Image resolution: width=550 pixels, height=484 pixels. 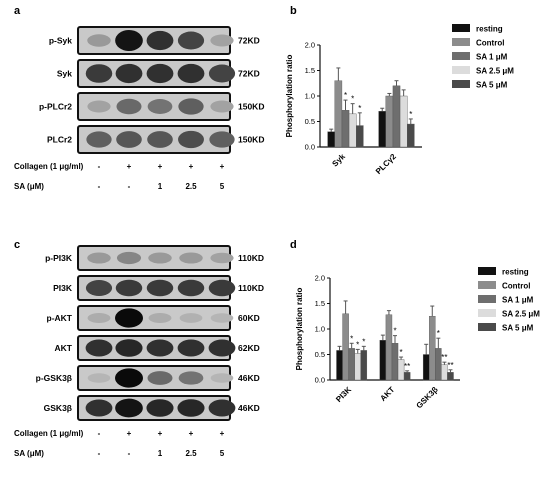 What do you see at coordinates (222, 453) in the screenshot?
I see `sa-dose: 5` at bounding box center [222, 453].